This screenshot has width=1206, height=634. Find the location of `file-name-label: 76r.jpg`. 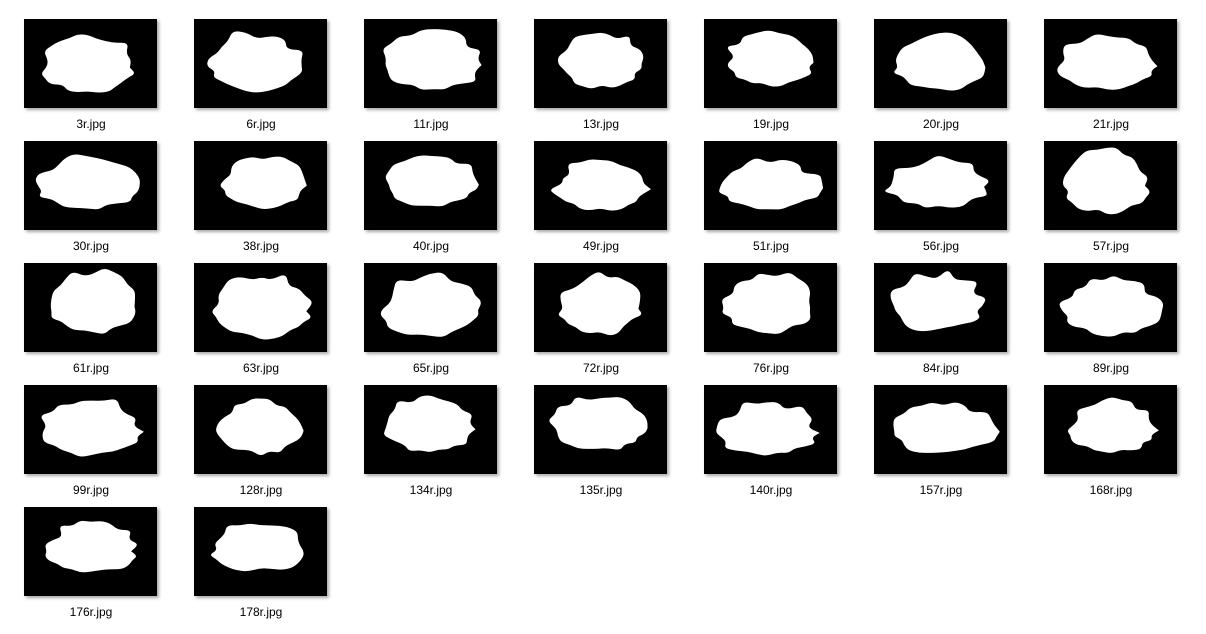

file-name-label: 76r.jpg is located at coordinates (771, 368).